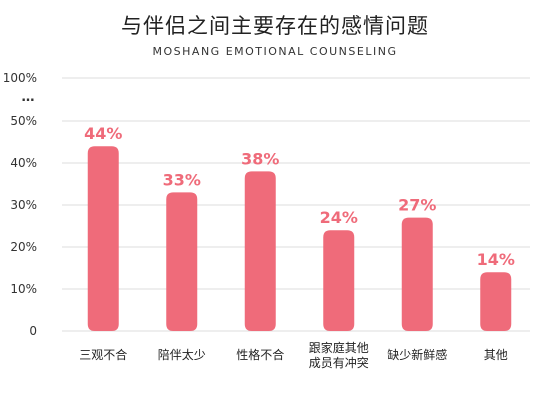  Describe the element at coordinates (23, 289) in the screenshot. I see `y-tick-label: 10%` at that location.